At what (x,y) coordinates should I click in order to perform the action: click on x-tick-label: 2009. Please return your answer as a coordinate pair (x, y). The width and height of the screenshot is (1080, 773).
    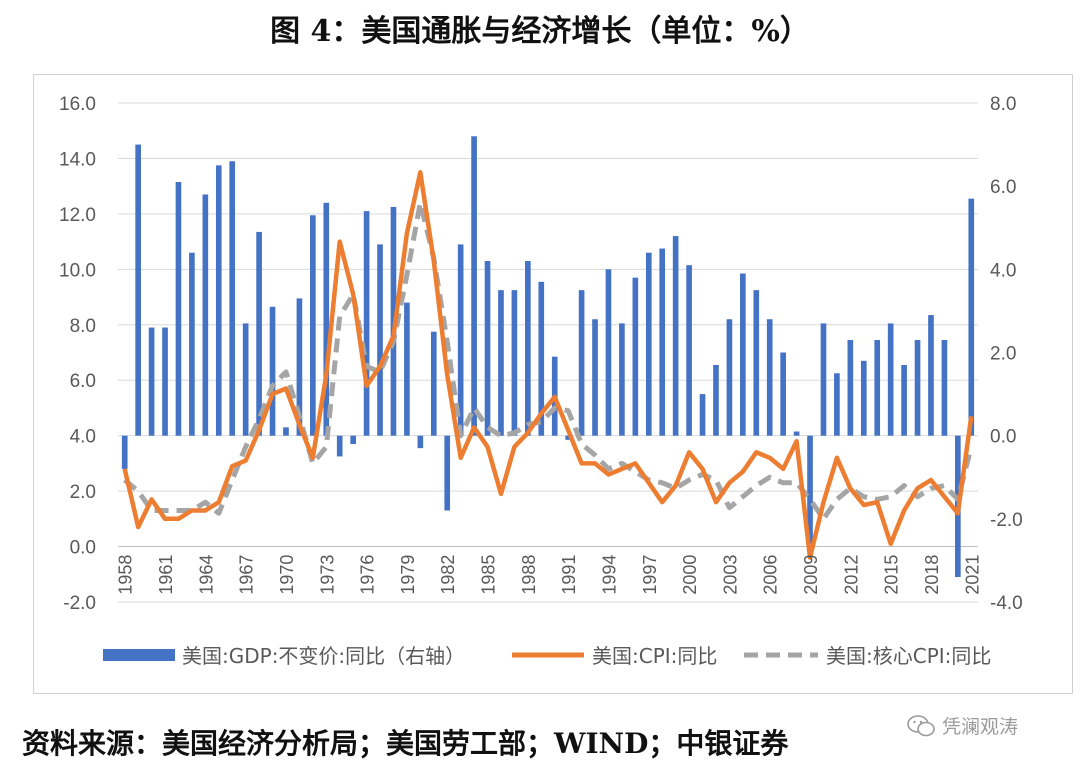
    Looking at the image, I should click on (811, 575).